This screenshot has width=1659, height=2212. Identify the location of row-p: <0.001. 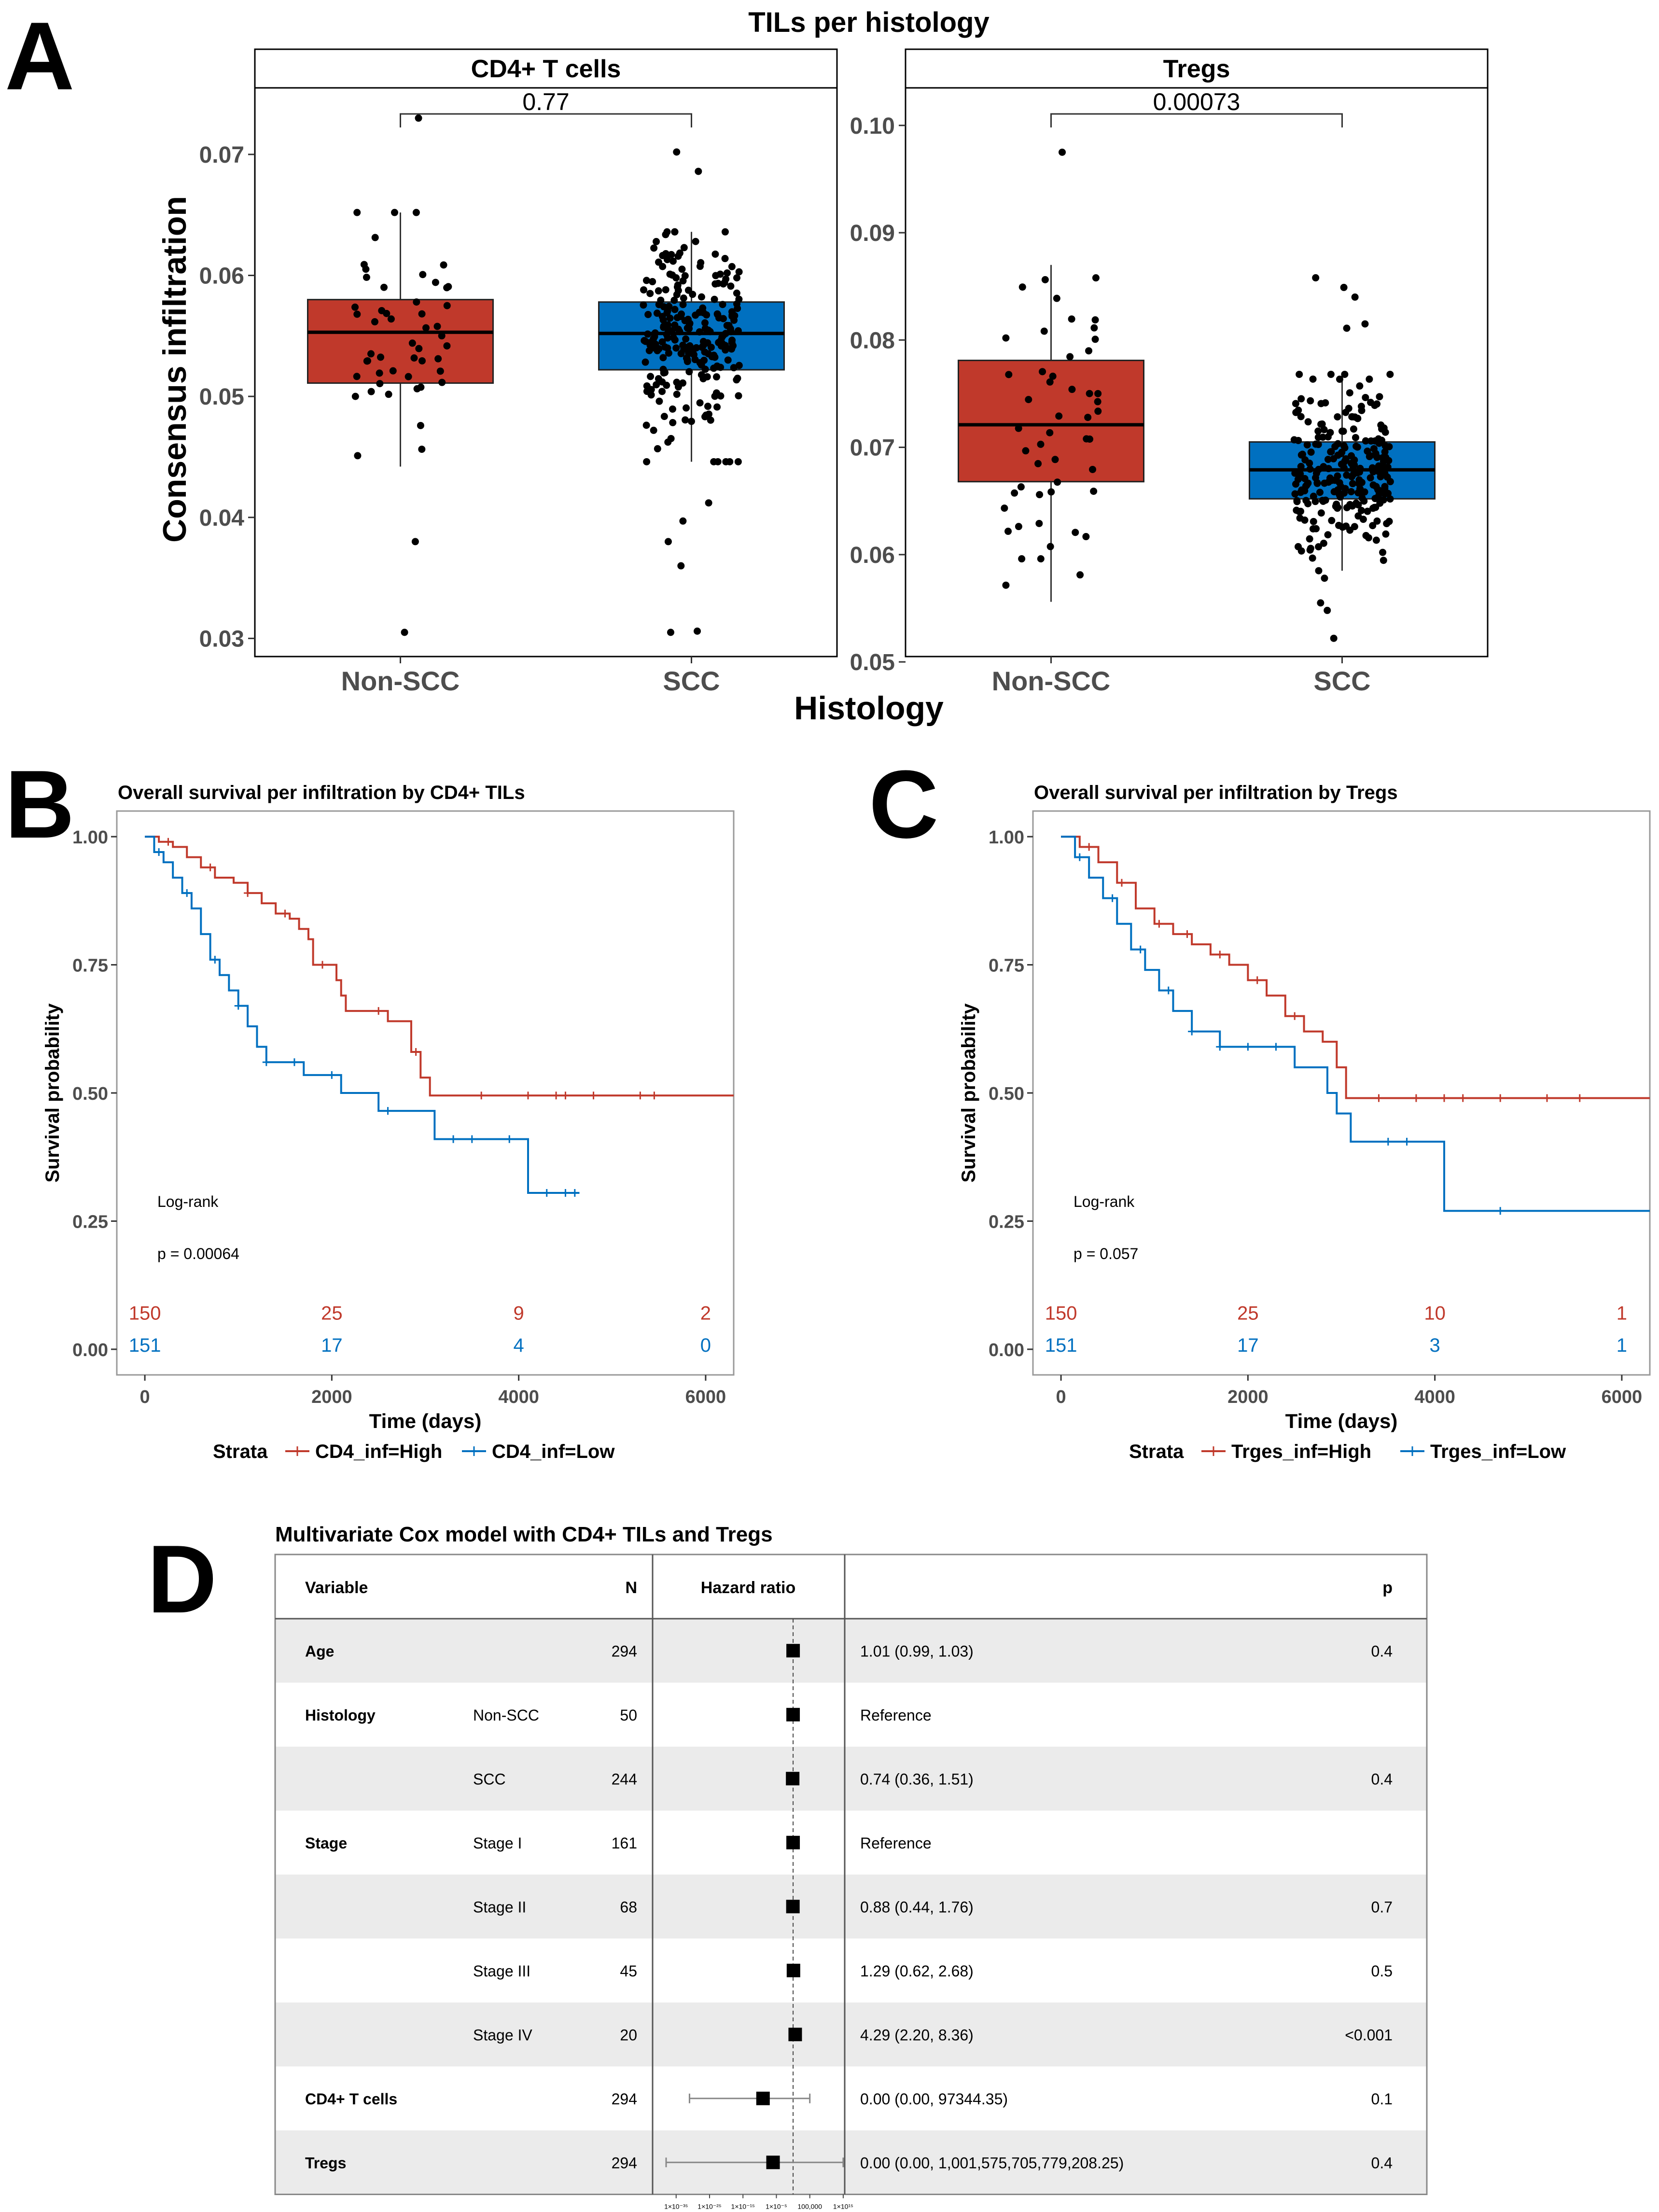
(1369, 2035).